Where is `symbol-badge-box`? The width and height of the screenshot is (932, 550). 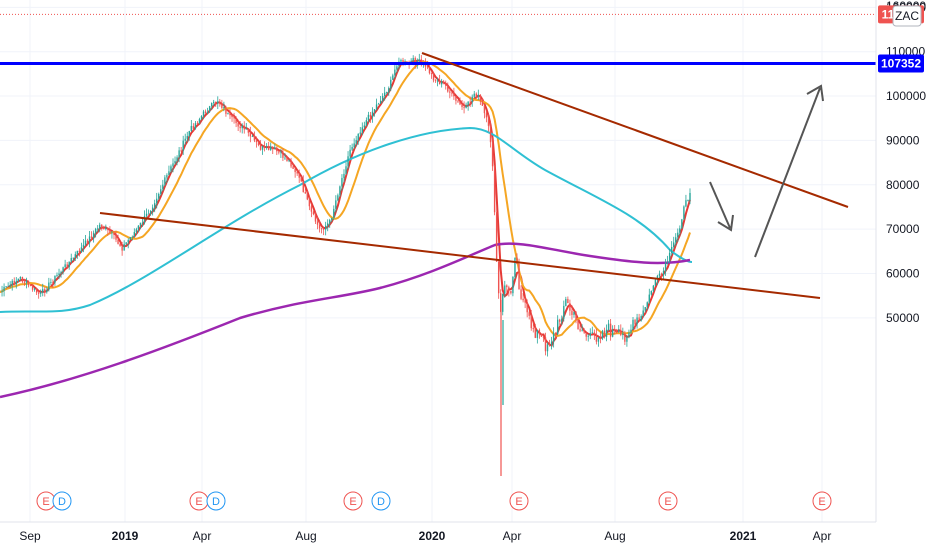 symbol-badge-box is located at coordinates (907, 16).